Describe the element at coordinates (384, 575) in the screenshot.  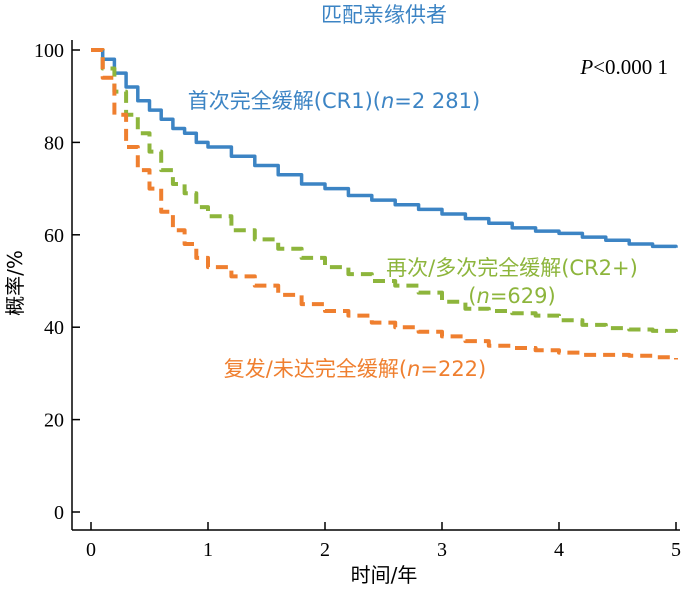
I see `x-axis-label: 时间/年` at that location.